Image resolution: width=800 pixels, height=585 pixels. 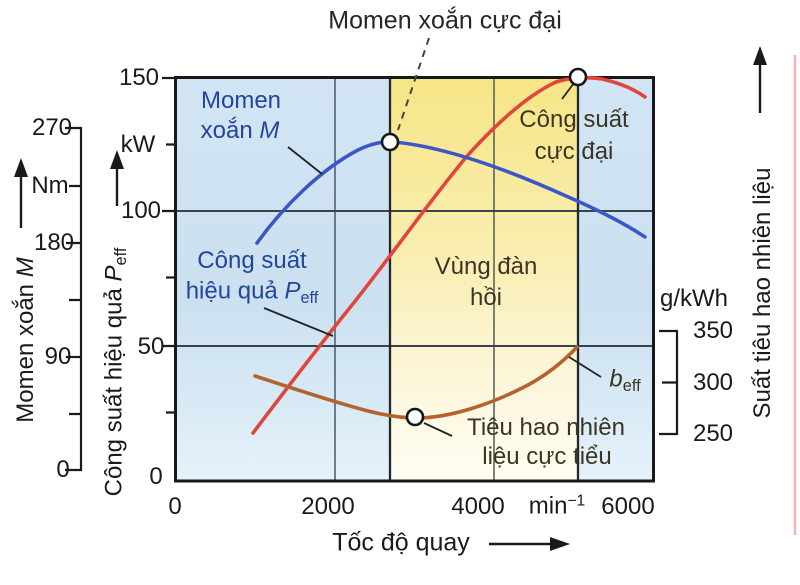 I want to click on torque-tick-90: 90, so click(x=58, y=356).